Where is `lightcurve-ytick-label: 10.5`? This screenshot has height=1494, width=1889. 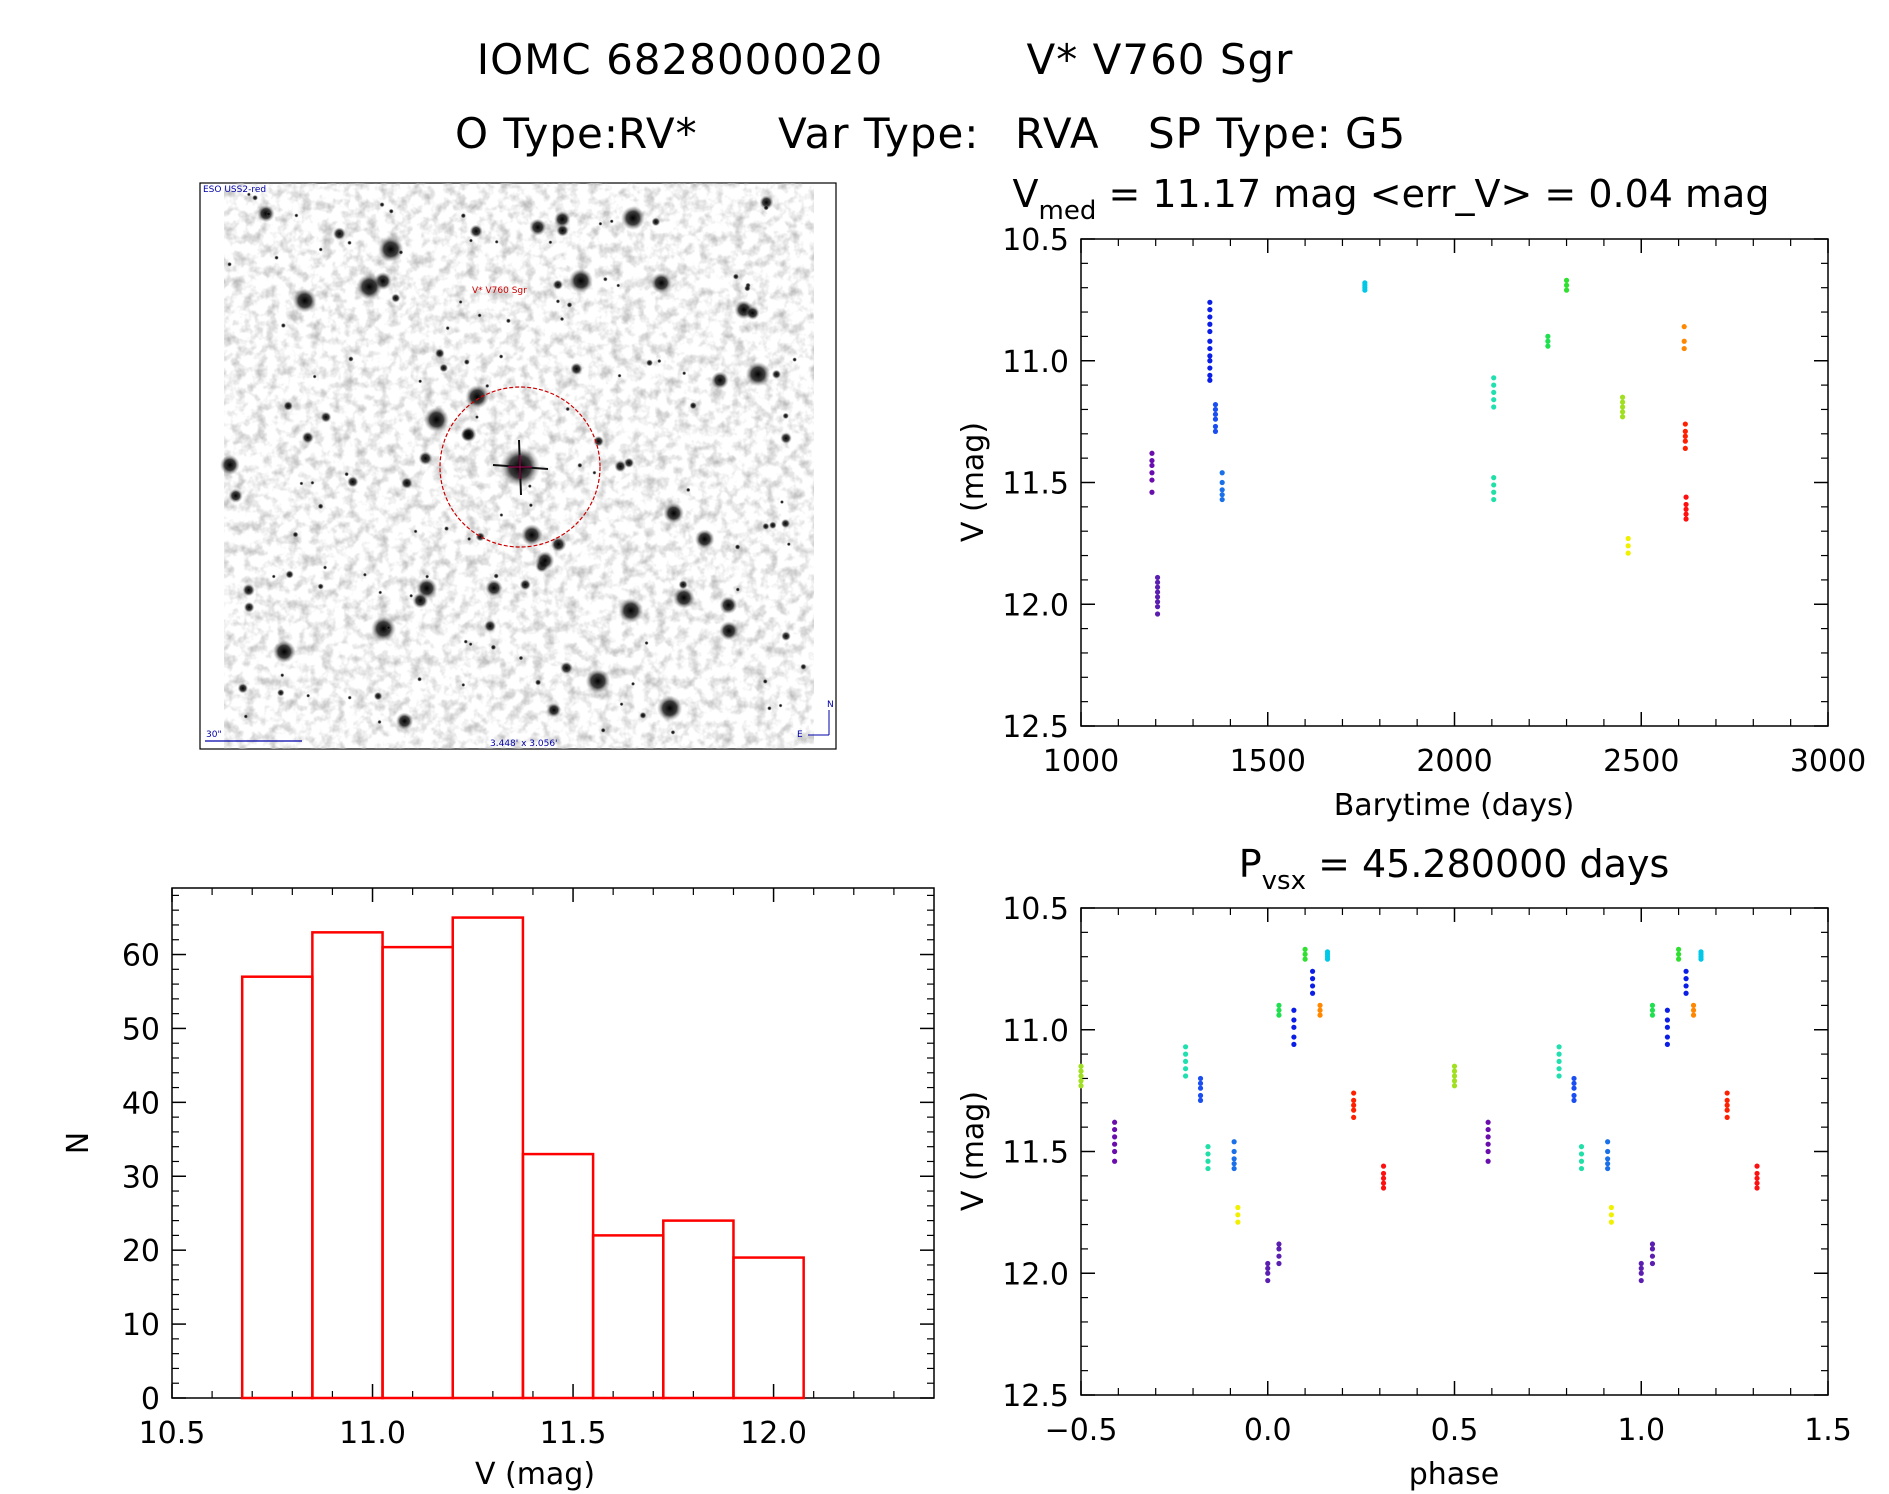
lightcurve-ytick-label: 10.5 is located at coordinates (1035, 240).